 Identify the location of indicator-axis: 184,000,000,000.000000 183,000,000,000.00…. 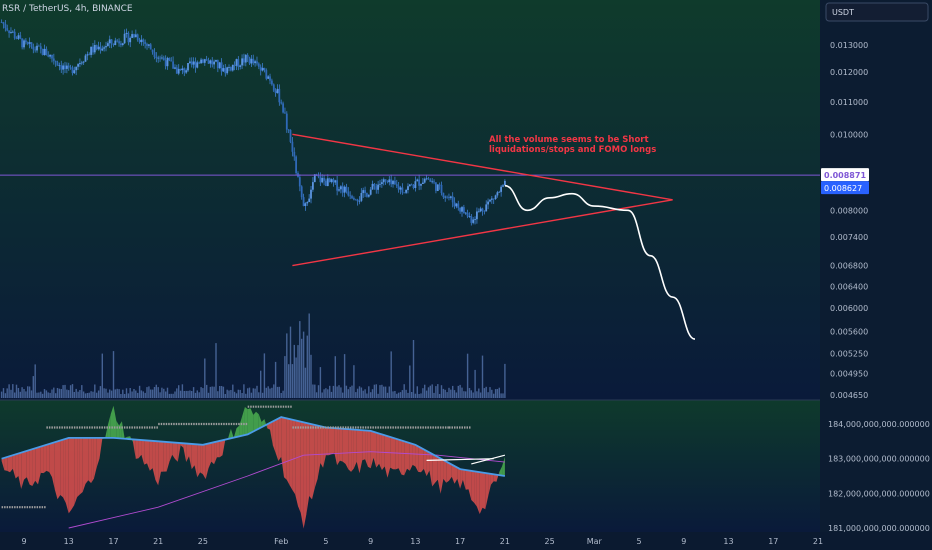
(879, 476).